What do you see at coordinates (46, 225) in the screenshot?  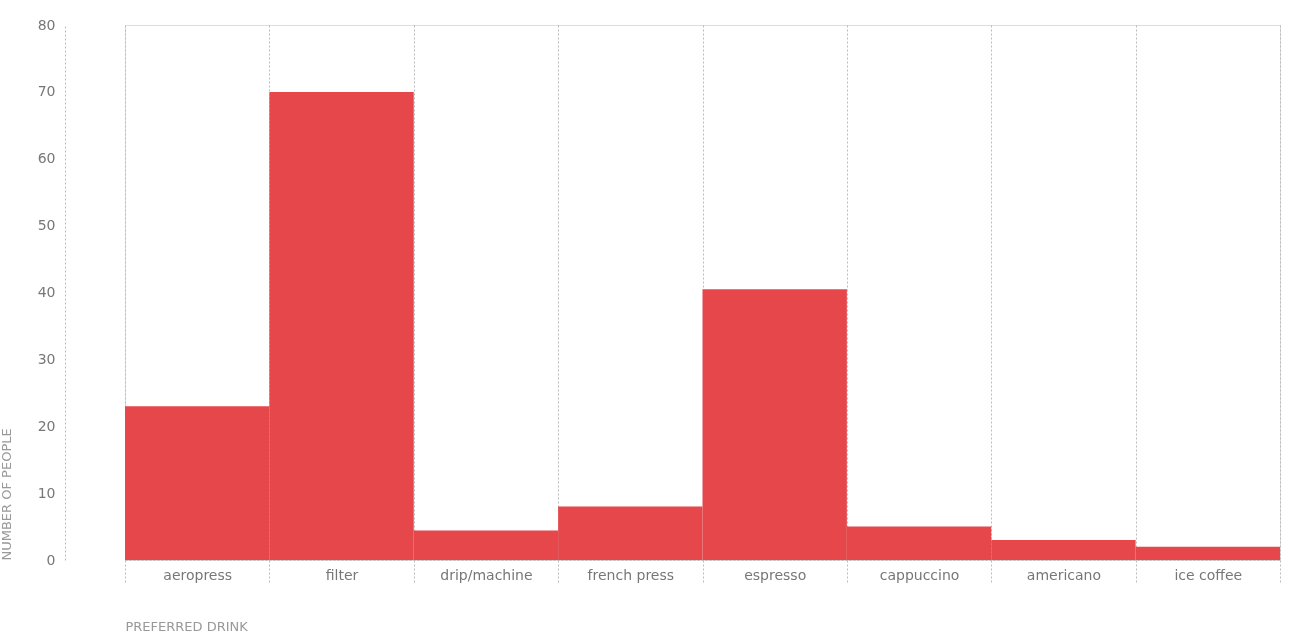 I see `y-tick-label: 50` at bounding box center [46, 225].